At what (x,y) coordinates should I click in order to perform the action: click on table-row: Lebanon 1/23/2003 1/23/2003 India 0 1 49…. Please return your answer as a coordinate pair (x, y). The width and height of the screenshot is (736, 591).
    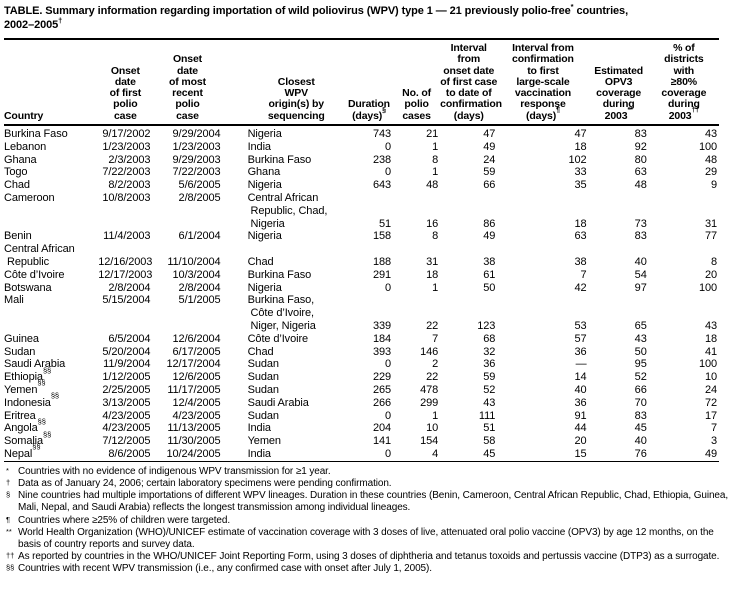
    Looking at the image, I should click on (361, 147).